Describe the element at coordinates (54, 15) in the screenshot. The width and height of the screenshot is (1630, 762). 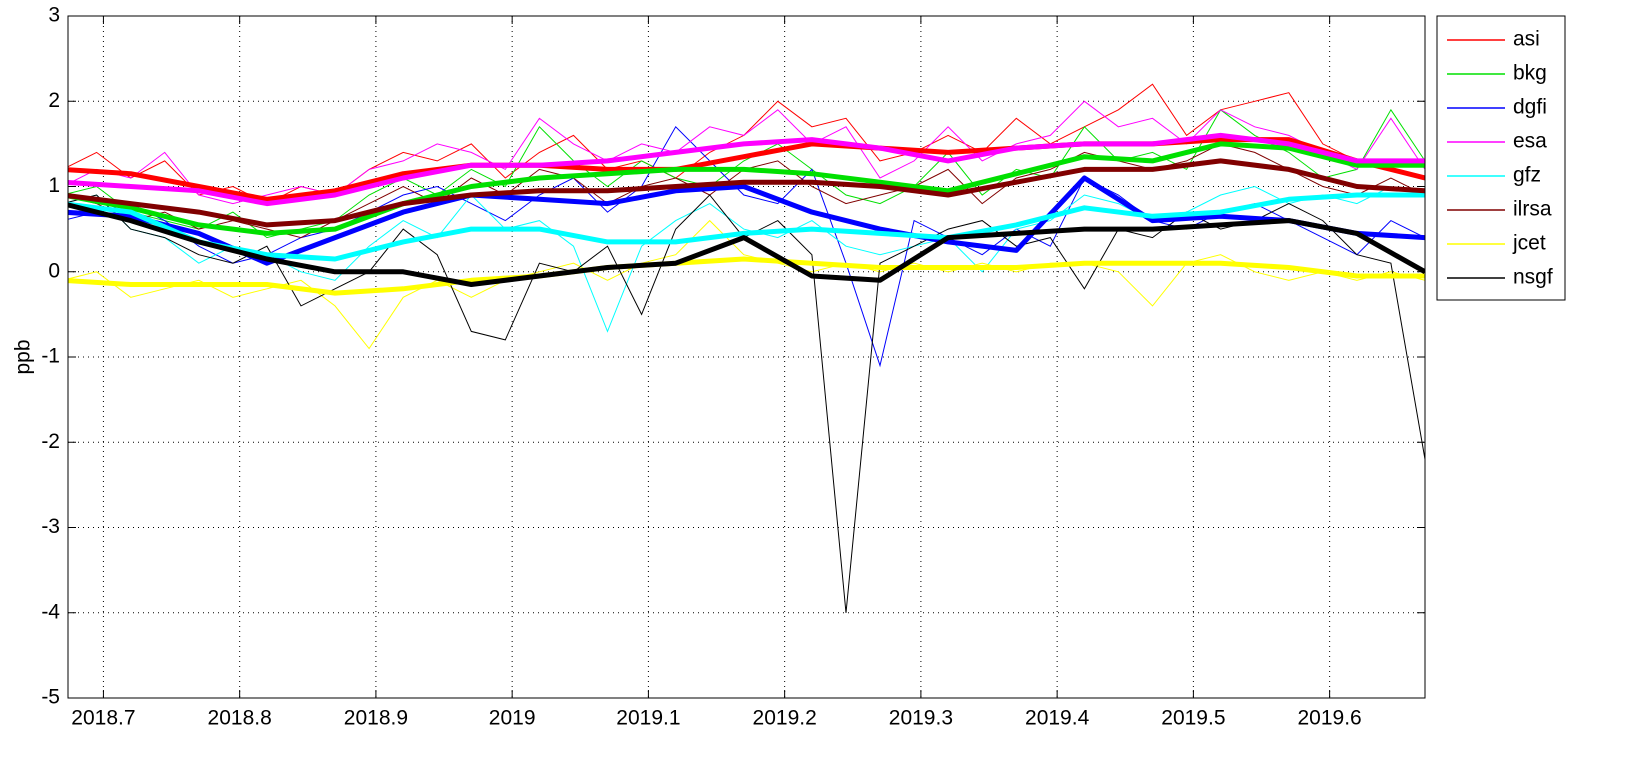
I see `y-tick-label: 3` at that location.